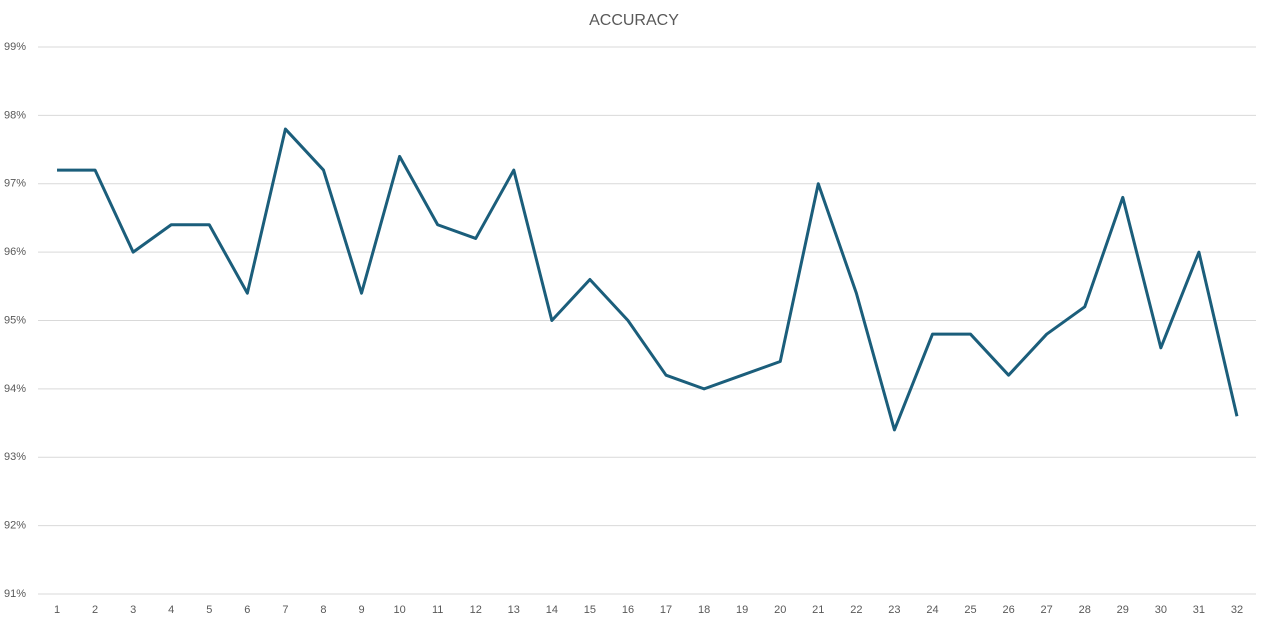 Image resolution: width=1269 pixels, height=625 pixels. I want to click on y-tick-label: 98%, so click(15, 115).